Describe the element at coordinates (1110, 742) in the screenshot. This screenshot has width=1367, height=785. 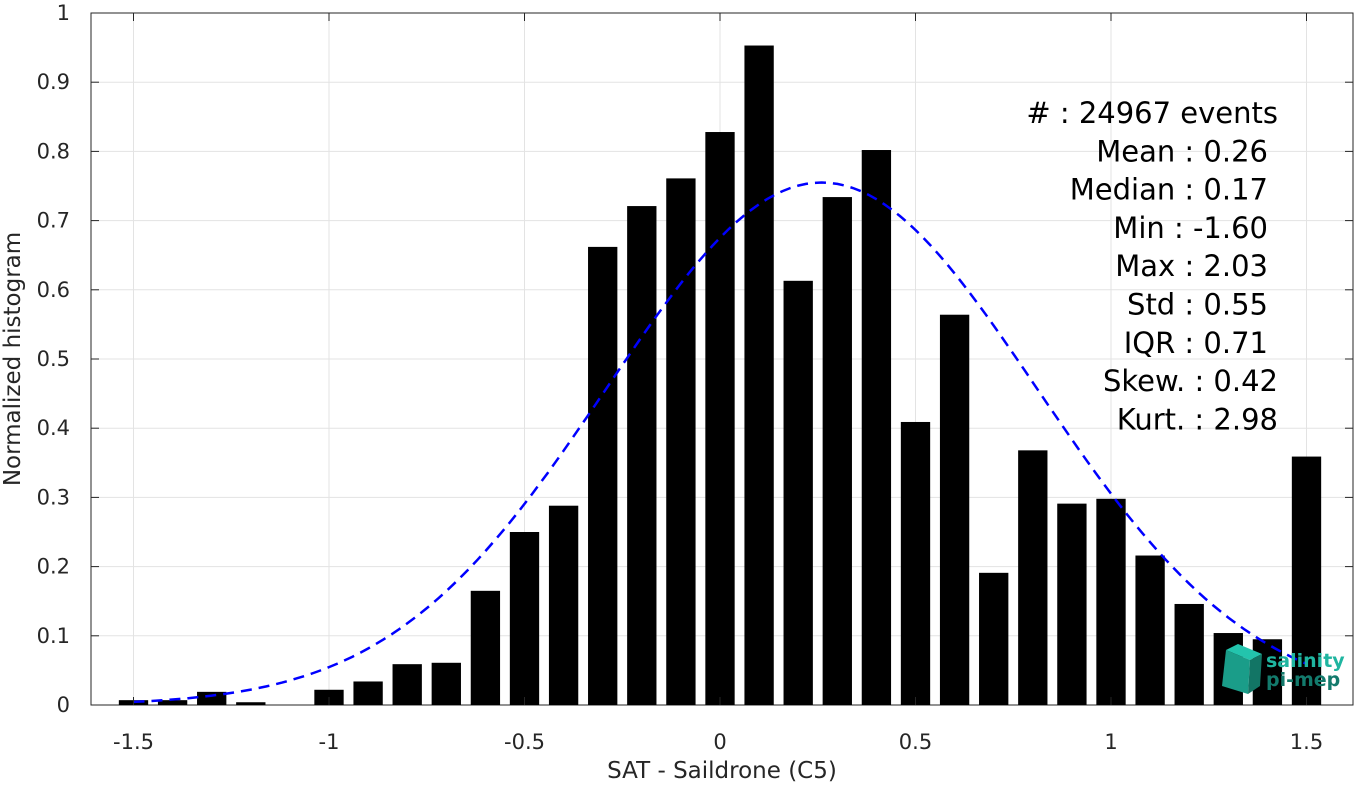
I see `x-tick-label: 1` at that location.